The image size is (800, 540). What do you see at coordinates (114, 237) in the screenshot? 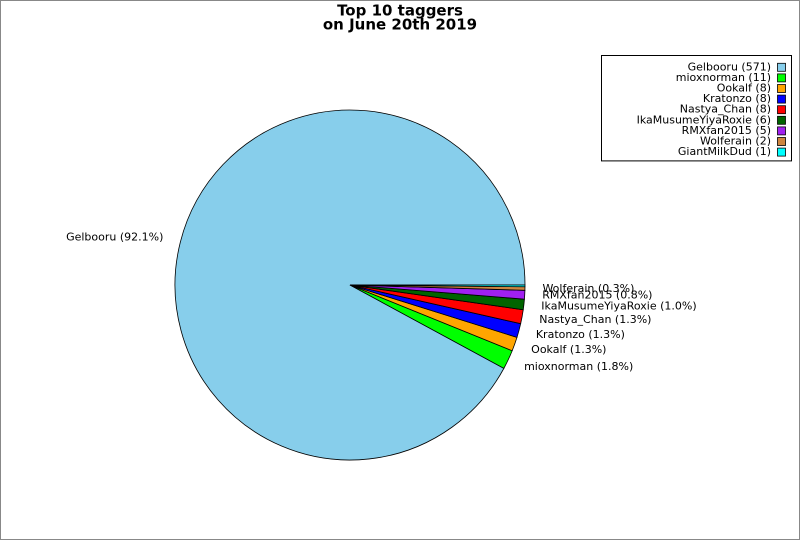
I see `slice-label: Gelbooru (92.1%)` at bounding box center [114, 237].